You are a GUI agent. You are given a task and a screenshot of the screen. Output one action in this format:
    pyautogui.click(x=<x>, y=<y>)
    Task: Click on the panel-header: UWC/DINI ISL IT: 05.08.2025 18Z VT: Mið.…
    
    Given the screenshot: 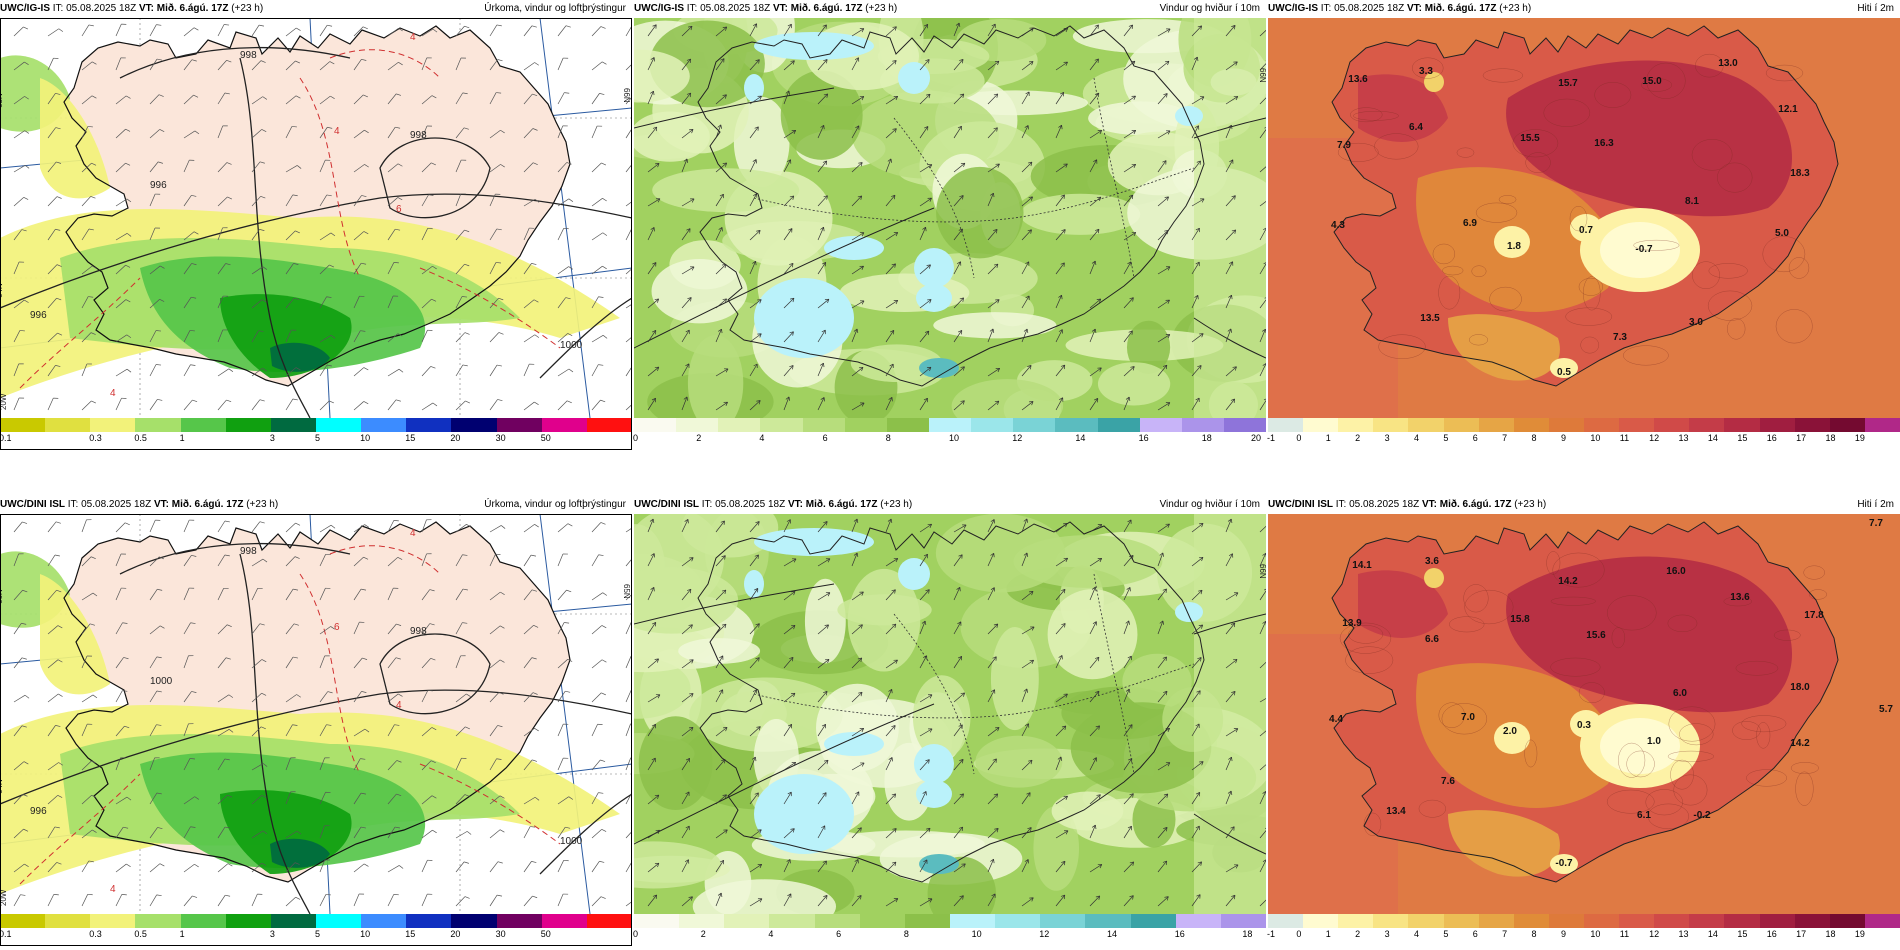 What is the action you would take?
    pyautogui.click(x=950, y=505)
    